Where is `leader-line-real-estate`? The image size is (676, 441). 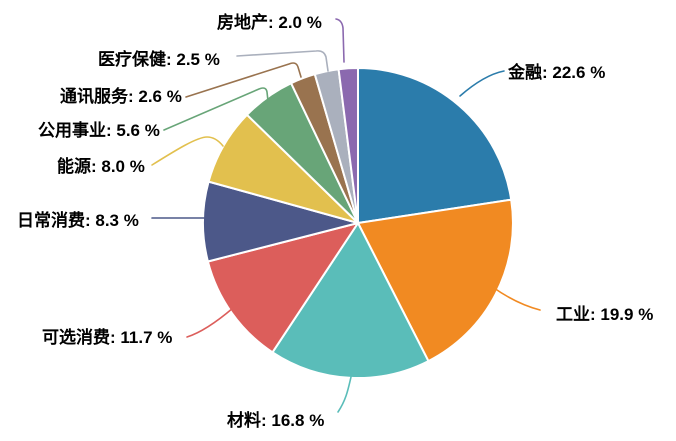 leader-line-real-estate is located at coordinates (340, 40).